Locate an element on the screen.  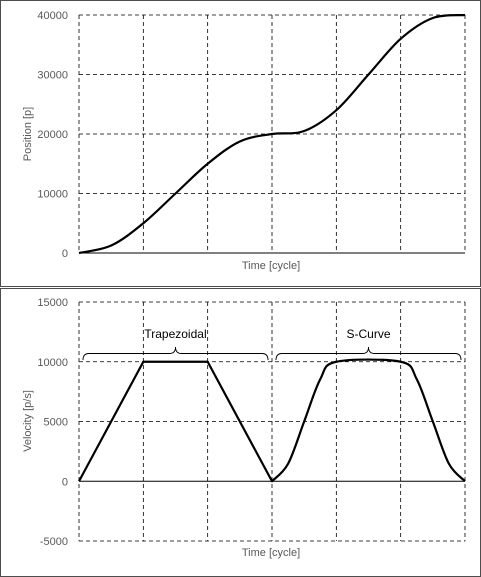
velocity-x-axis-label: Time [cycle] is located at coordinates (271, 553).